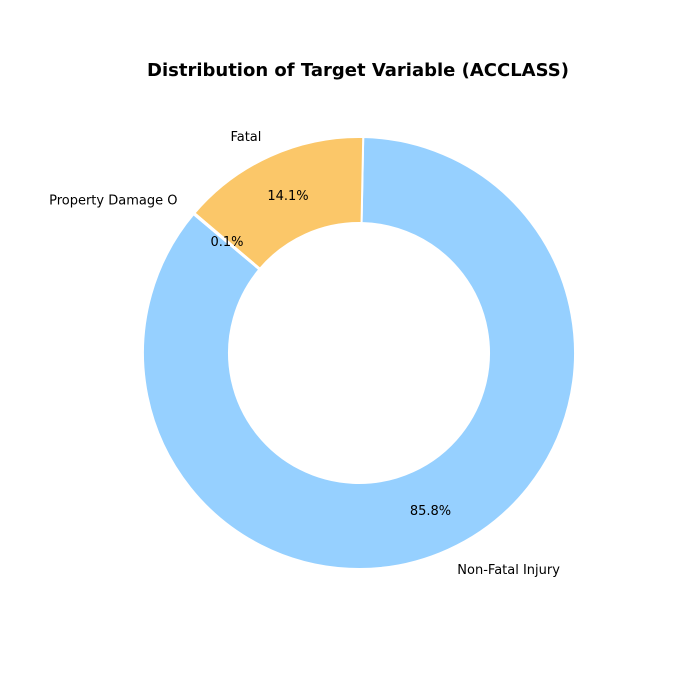 The height and width of the screenshot is (700, 700). What do you see at coordinates (245, 137) in the screenshot?
I see `slice-label: Fatal` at bounding box center [245, 137].